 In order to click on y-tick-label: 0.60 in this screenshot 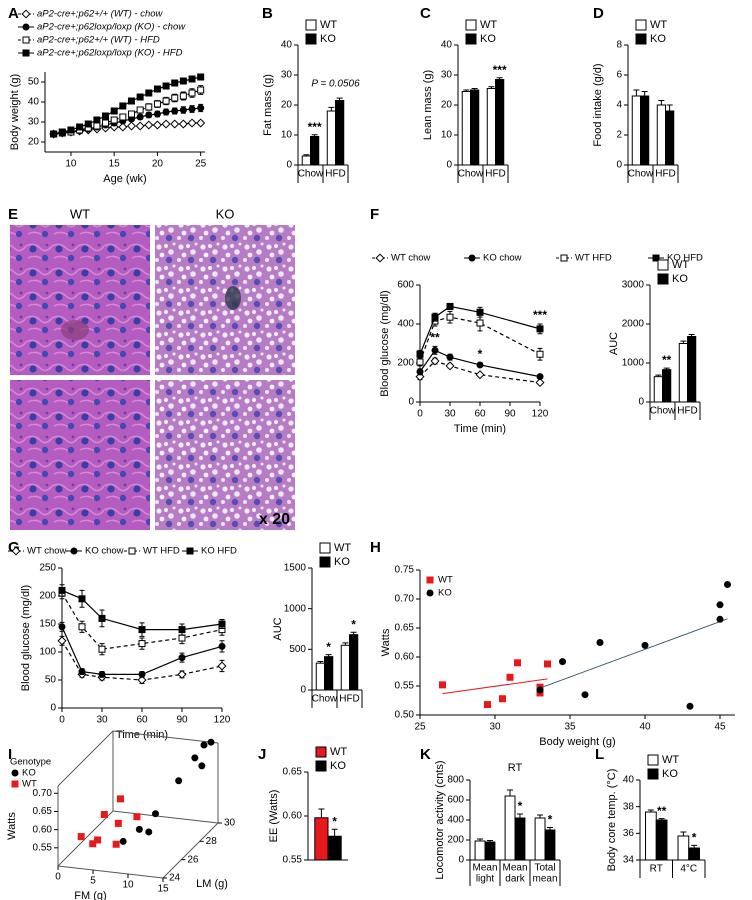, I will do `click(405, 657)`.